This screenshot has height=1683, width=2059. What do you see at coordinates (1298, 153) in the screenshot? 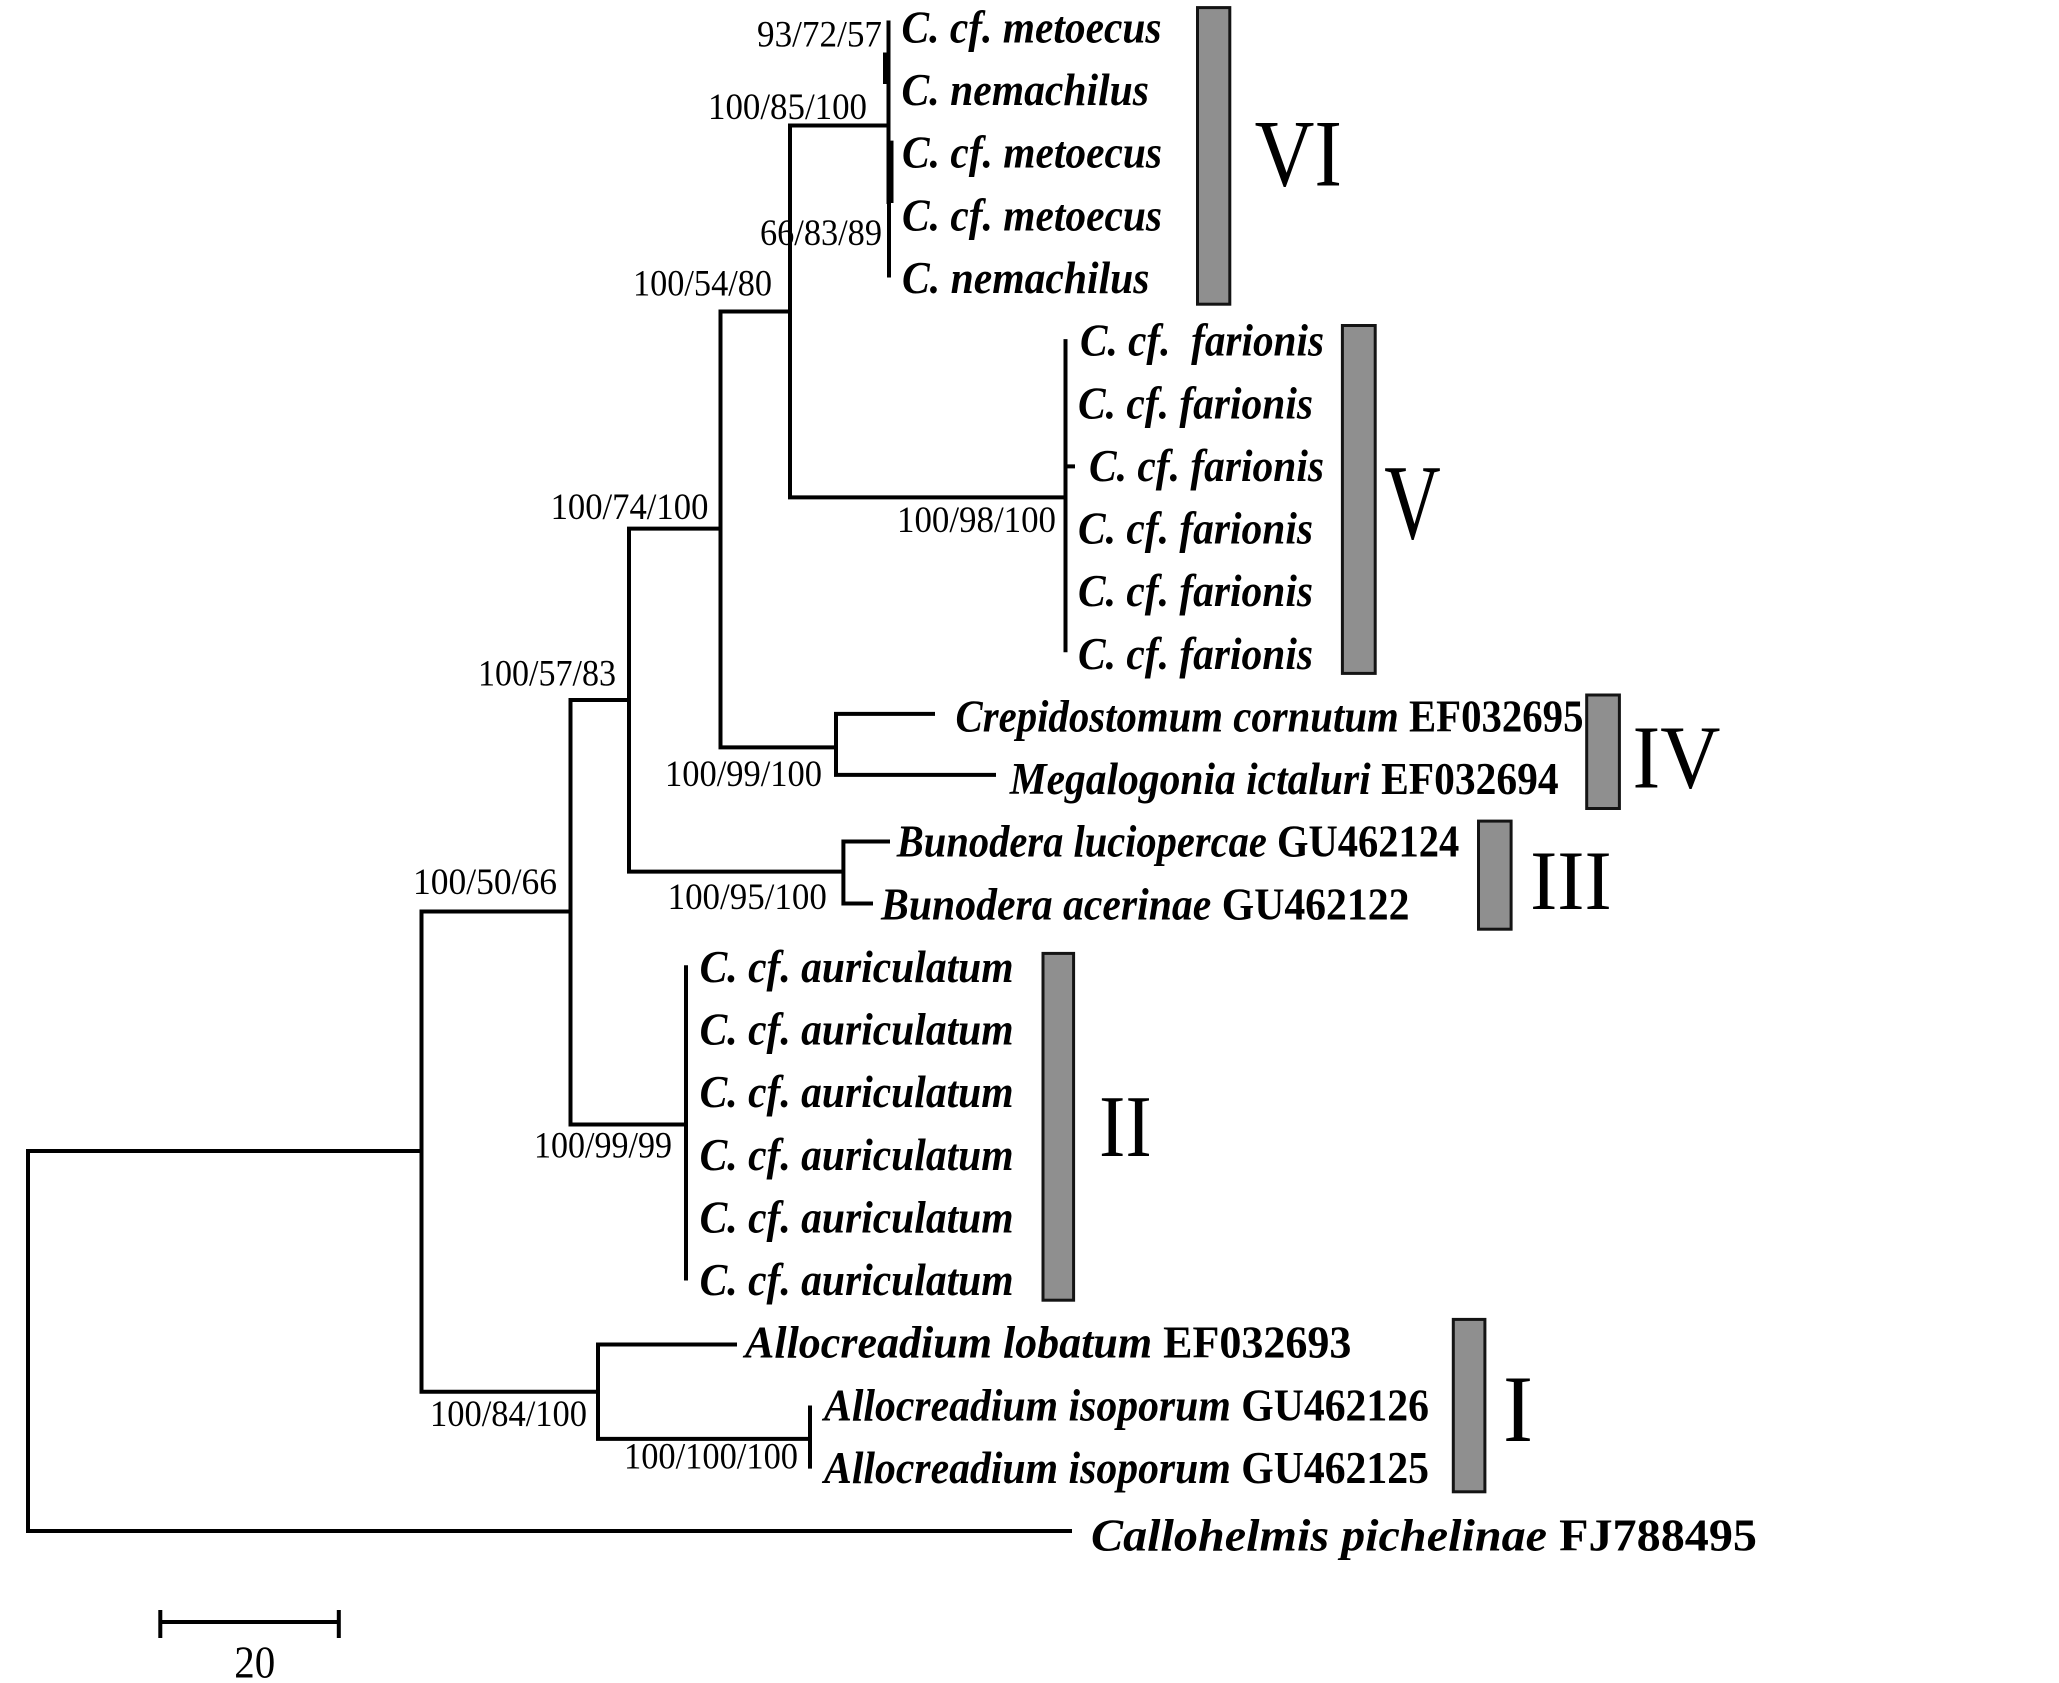
I see `svg-text: VI` at bounding box center [1298, 153].